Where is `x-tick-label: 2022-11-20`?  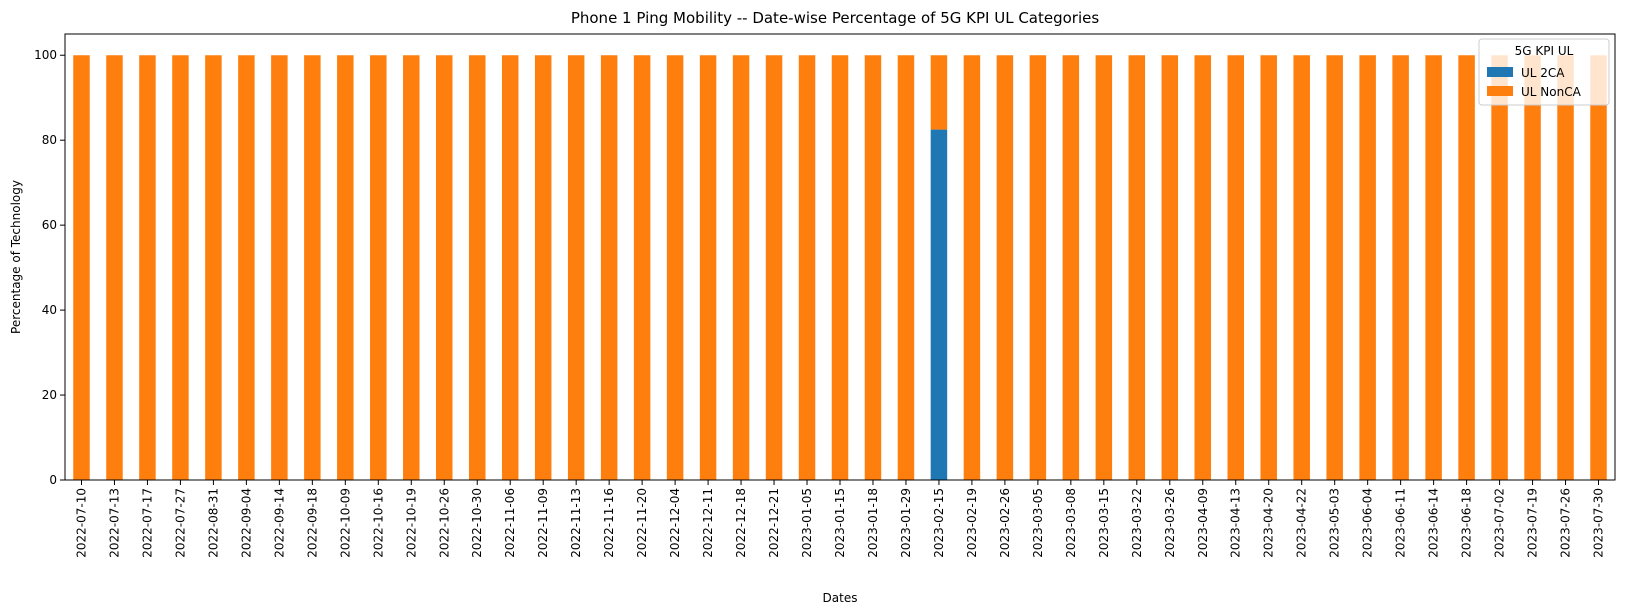 x-tick-label: 2022-11-20 is located at coordinates (642, 523).